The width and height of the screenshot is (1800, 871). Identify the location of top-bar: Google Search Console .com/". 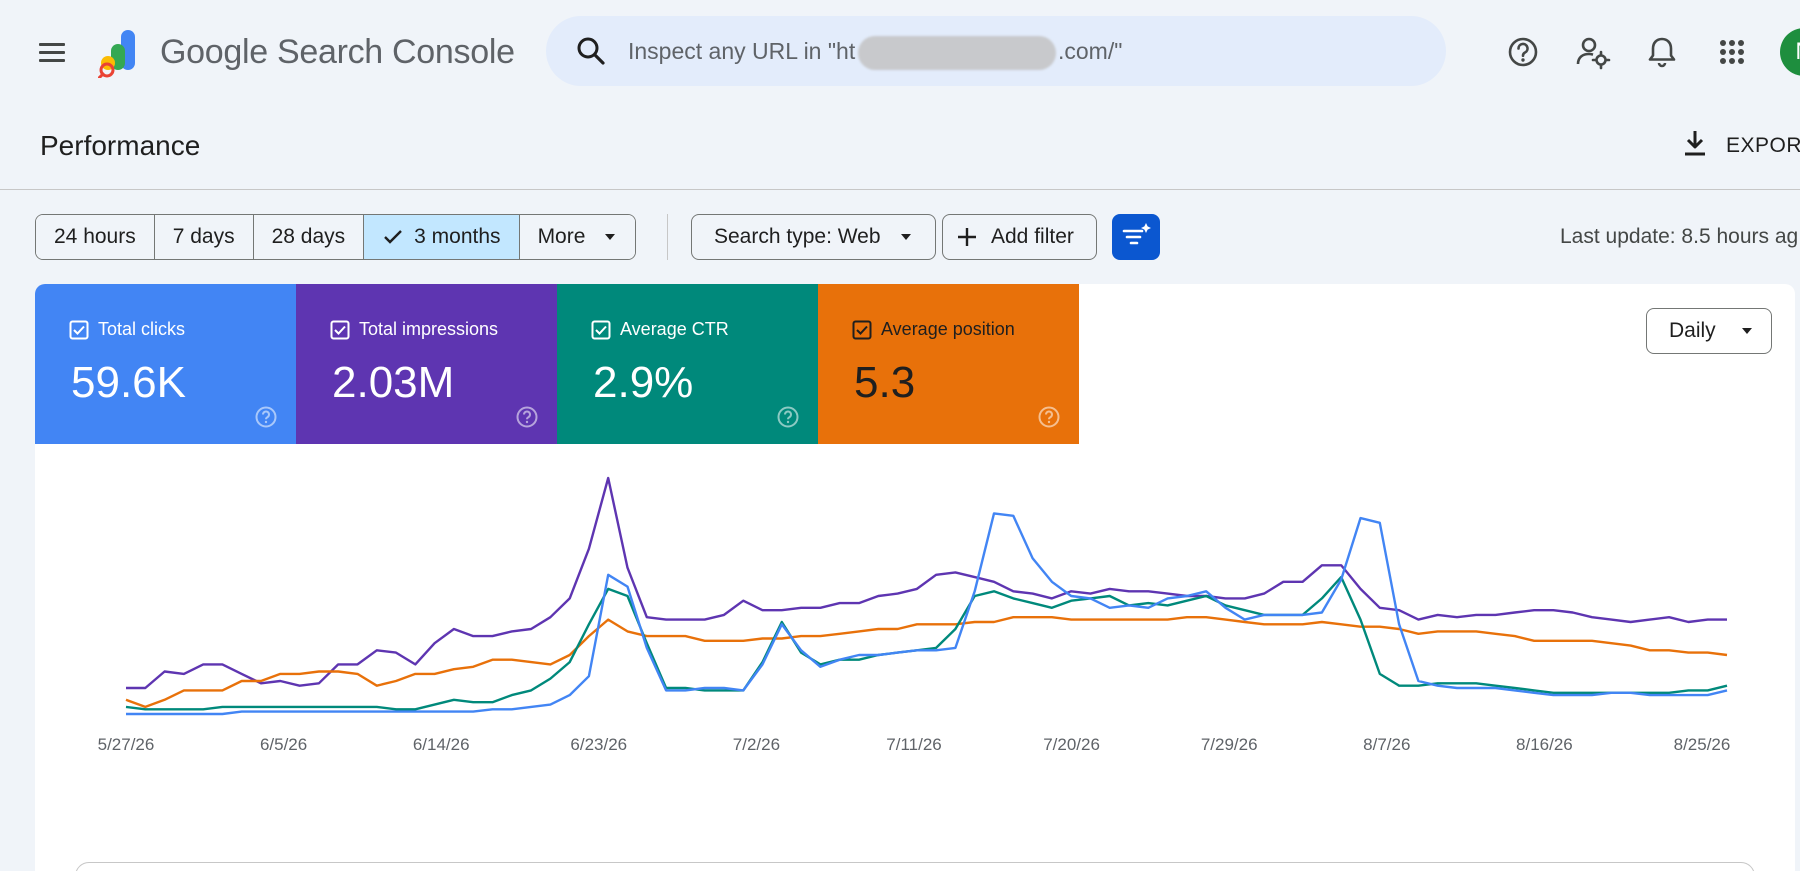
(900, 52).